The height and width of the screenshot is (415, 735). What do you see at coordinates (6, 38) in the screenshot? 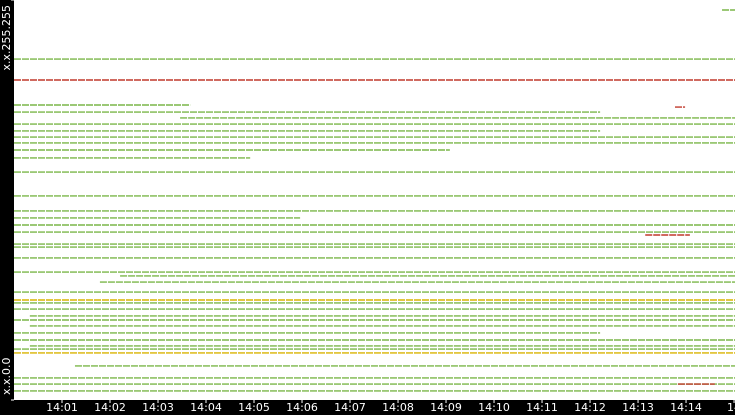
I see `y-tick-label: x.x.255.255` at bounding box center [6, 38].